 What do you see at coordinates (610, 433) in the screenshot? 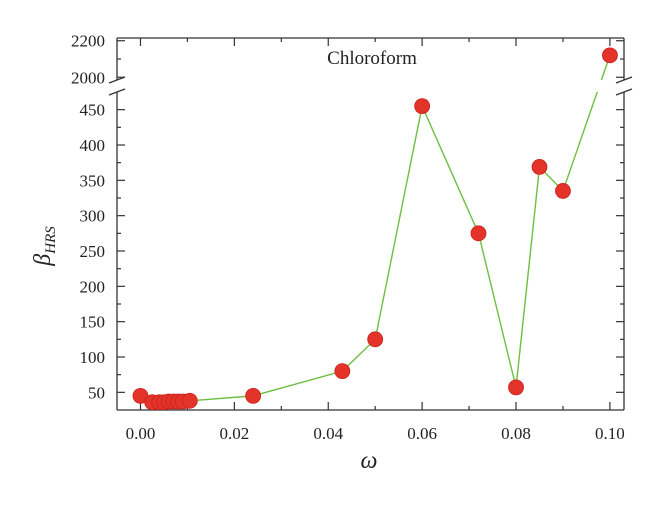
I see `x-tick-label: 0.10` at bounding box center [610, 433].